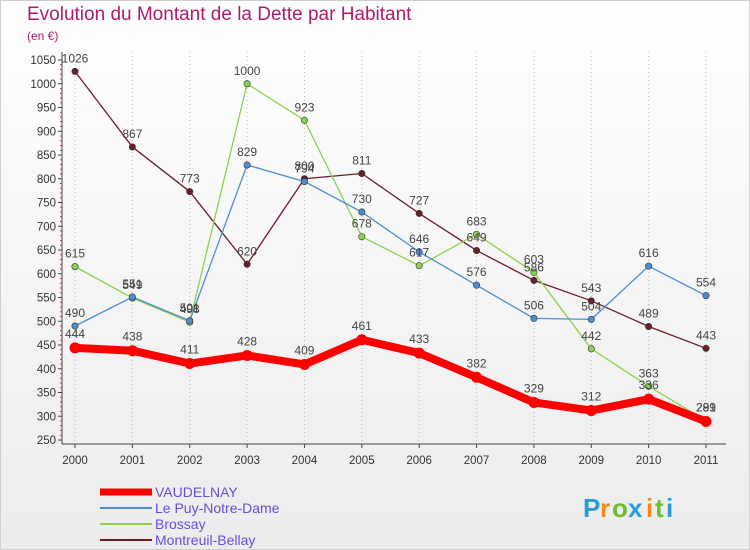  I want to click on legend-label: Le Puy-Notre-Dame, so click(217, 508).